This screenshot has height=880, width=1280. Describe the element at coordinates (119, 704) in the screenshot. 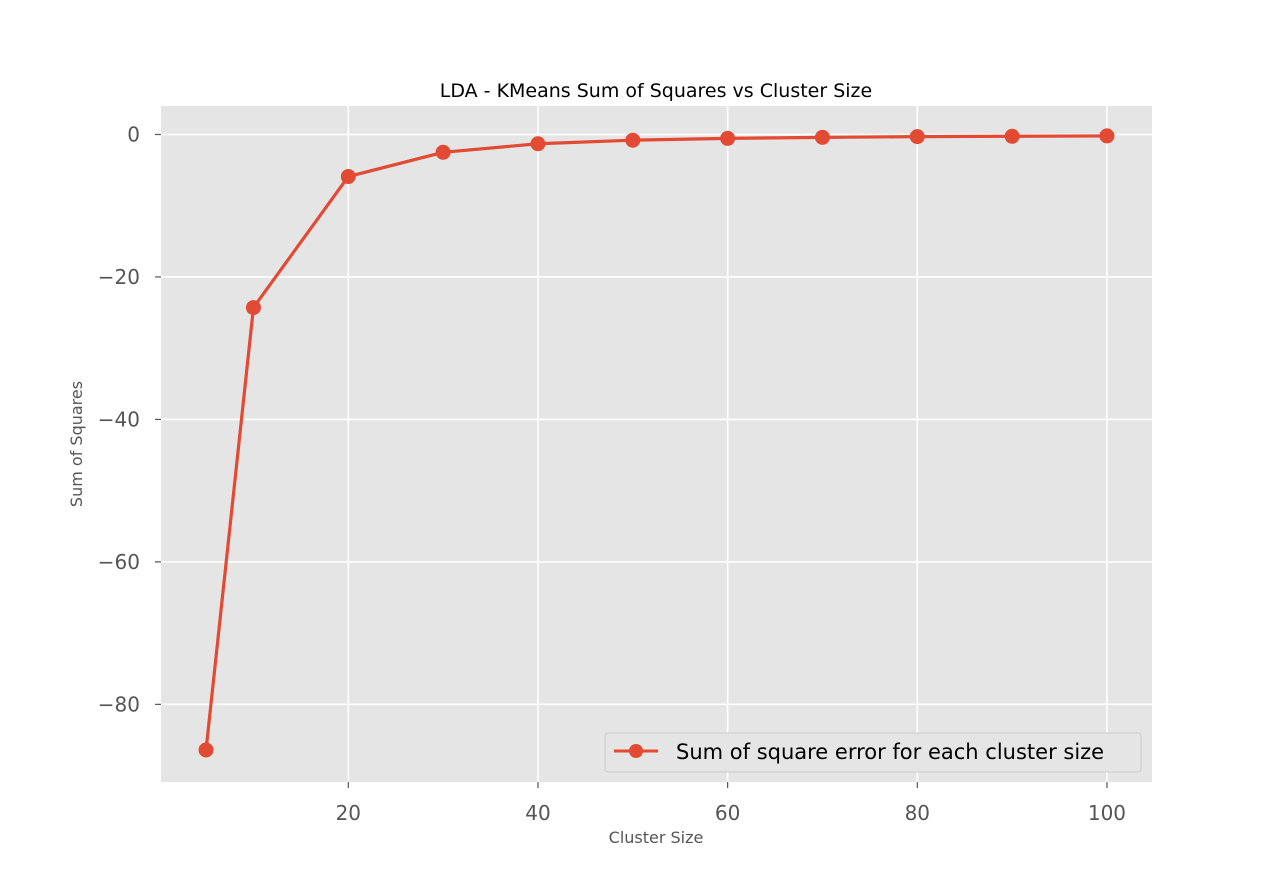

I see `y-tick-label: −80` at that location.